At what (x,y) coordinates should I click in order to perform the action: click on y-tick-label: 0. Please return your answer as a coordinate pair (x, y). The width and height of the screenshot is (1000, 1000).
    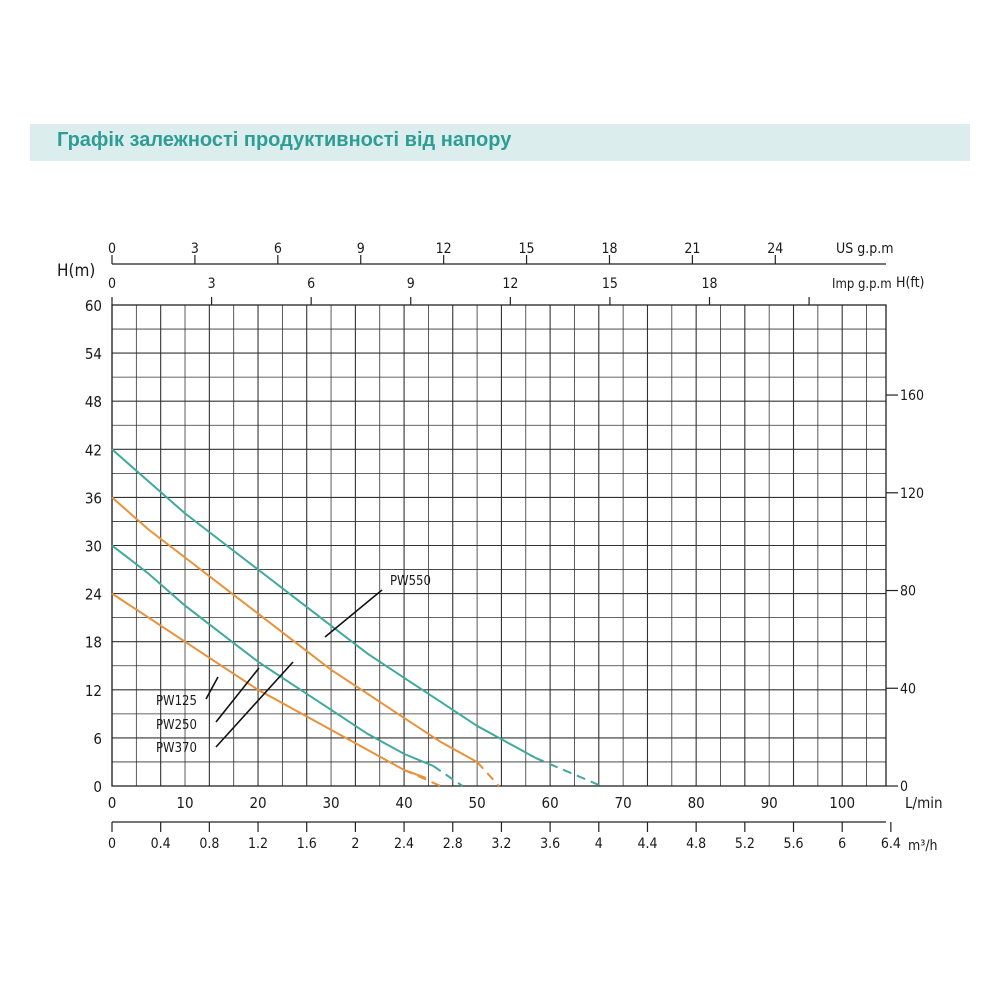
    Looking at the image, I should click on (97, 787).